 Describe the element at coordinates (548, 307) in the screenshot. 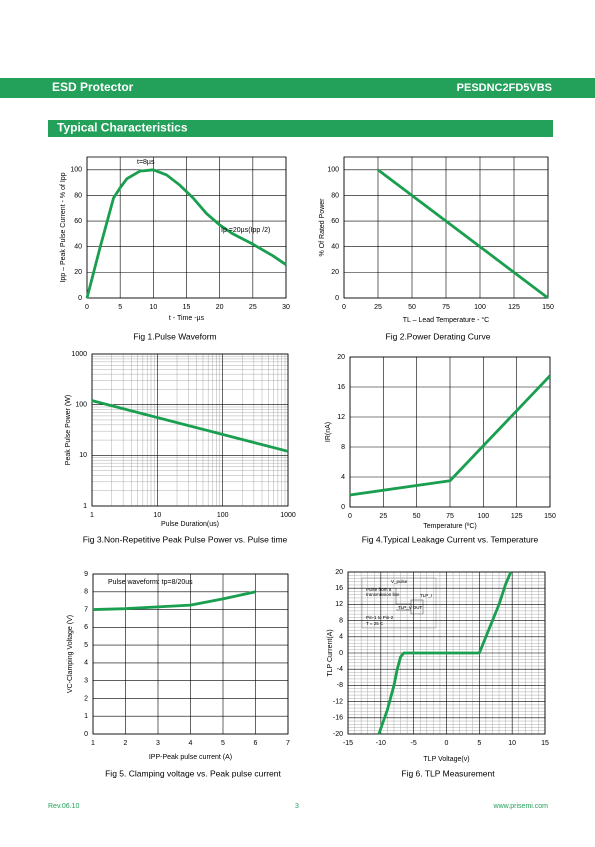

I see `x-tick-label: 150` at that location.